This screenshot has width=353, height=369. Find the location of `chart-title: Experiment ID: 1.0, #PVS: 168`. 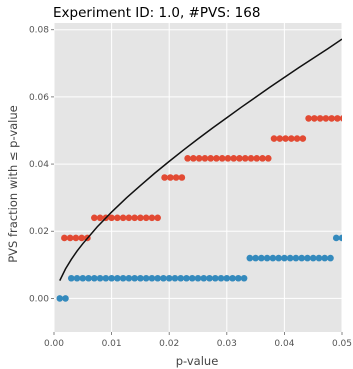

chart-title: Experiment ID: 1.0, #PVS: 168 is located at coordinates (156, 13).